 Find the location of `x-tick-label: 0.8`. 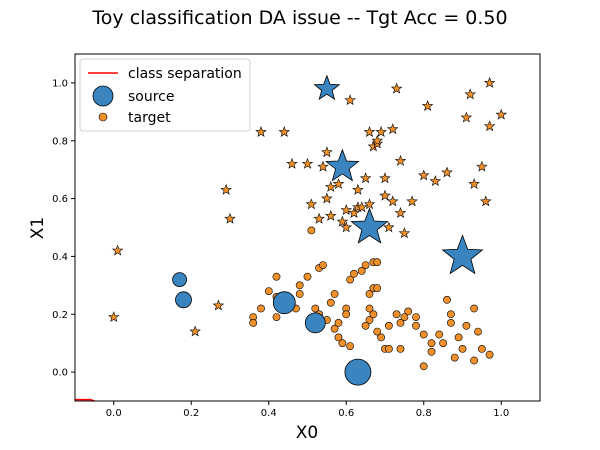

x-tick-label: 0.8 is located at coordinates (424, 413).